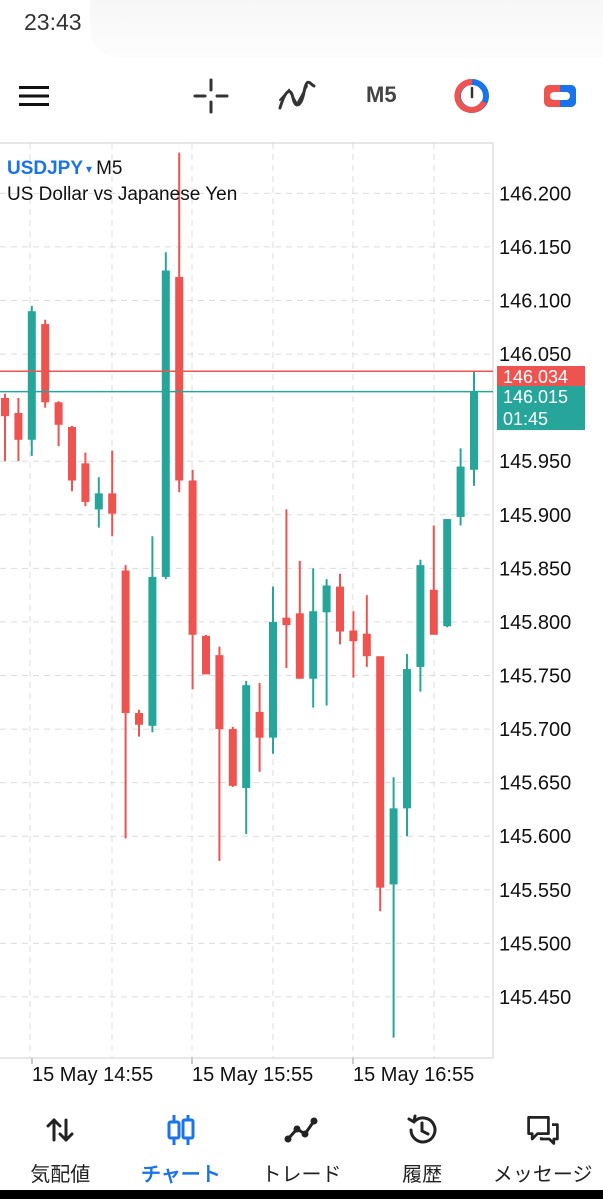 This screenshot has height=1199, width=603. I want to click on time-axis-labels: 15 May 14:55 15 May 15:55 15 May 16:55, so click(252, 1072).